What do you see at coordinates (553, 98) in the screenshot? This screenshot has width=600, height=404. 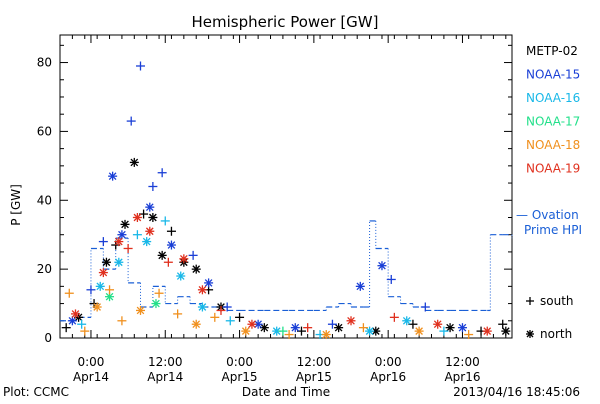 I see `legend-item-noaa-16: NOAA-16` at bounding box center [553, 98].